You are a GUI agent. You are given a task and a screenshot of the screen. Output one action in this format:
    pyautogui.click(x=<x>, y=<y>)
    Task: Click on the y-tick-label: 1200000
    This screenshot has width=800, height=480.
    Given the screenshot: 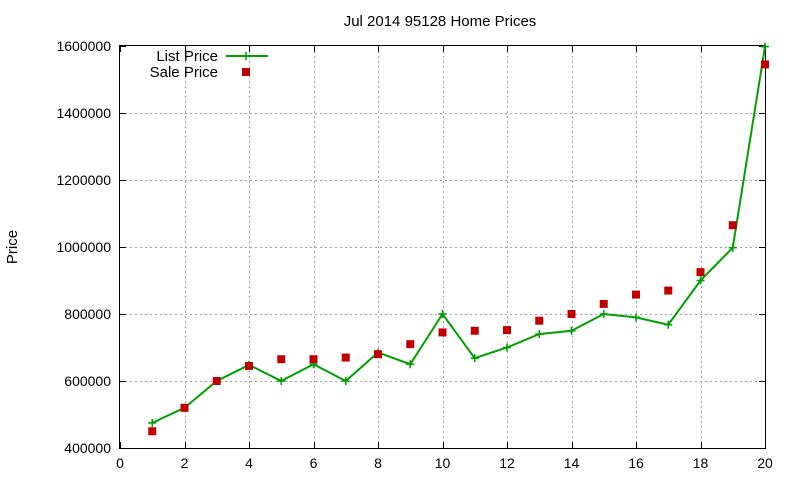 What is the action you would take?
    pyautogui.click(x=83, y=180)
    